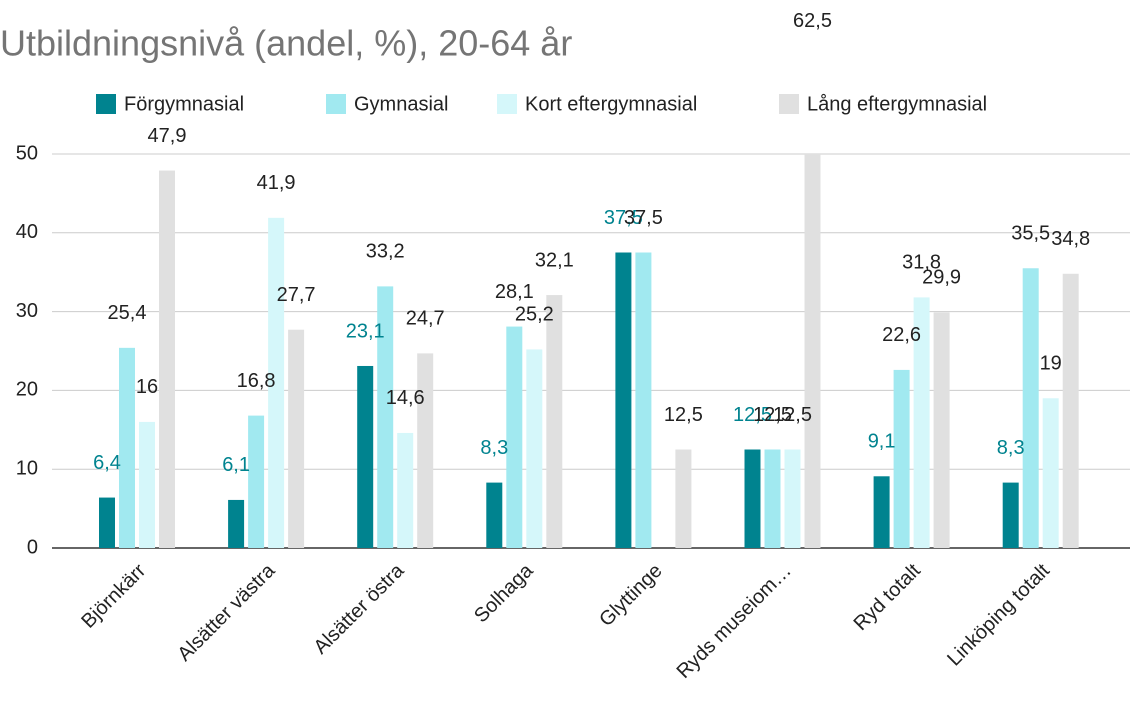 The height and width of the screenshot is (704, 1135). Describe the element at coordinates (901, 335) in the screenshot. I see `value-label: 22,6` at that location.